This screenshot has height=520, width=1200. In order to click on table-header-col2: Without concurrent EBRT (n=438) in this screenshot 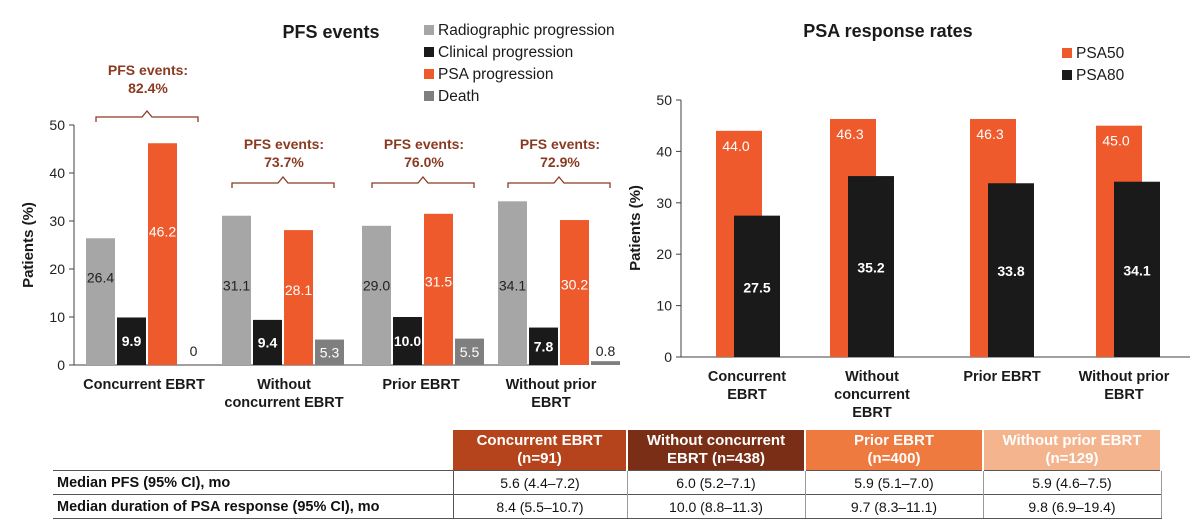, I will do `click(716, 450)`.